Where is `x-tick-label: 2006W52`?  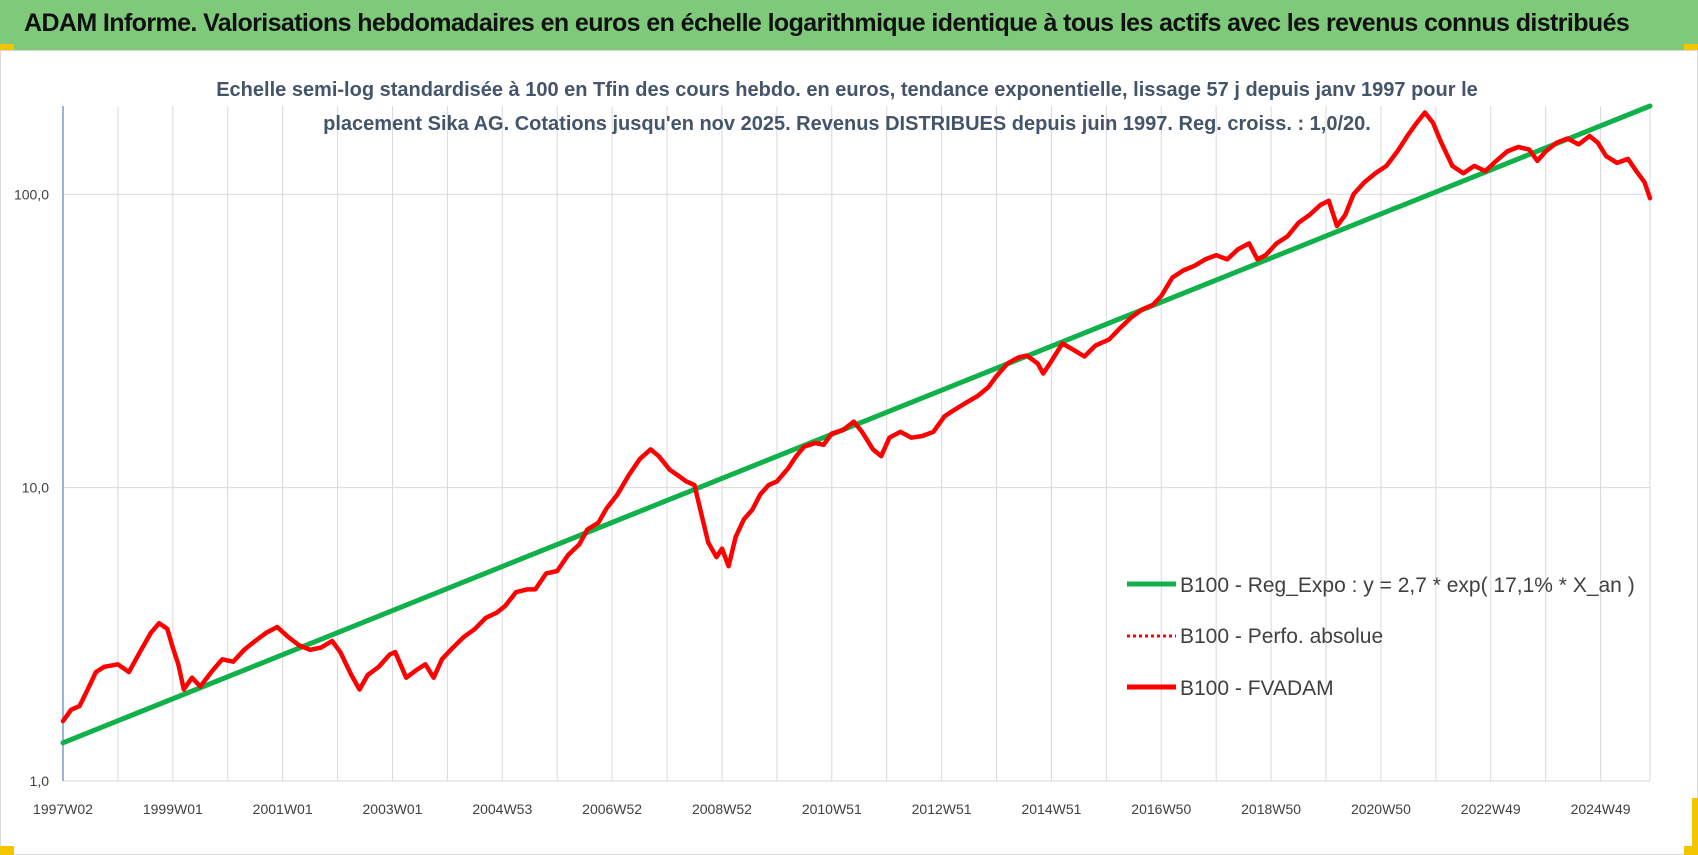
x-tick-label: 2006W52 is located at coordinates (612, 809).